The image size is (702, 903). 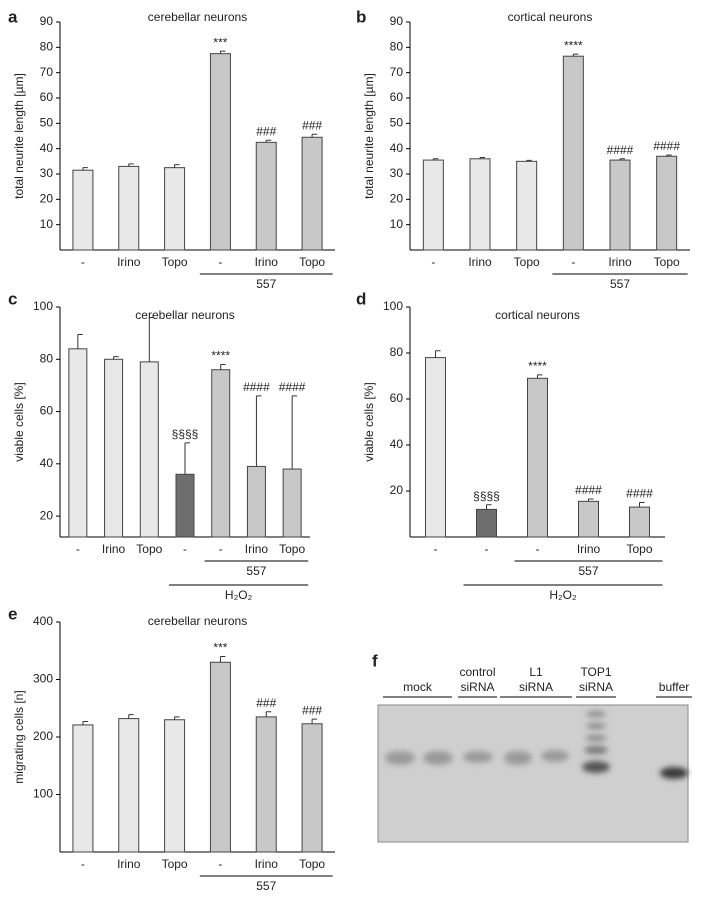 I want to click on panel-label: c, so click(x=12, y=298).